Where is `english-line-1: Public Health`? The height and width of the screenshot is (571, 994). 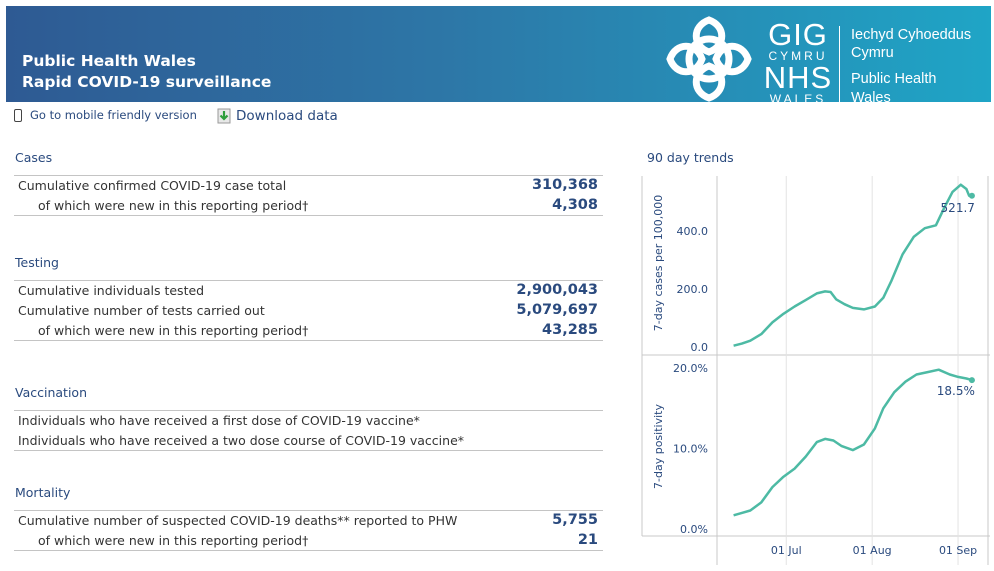 english-line-1: Public Health is located at coordinates (894, 79).